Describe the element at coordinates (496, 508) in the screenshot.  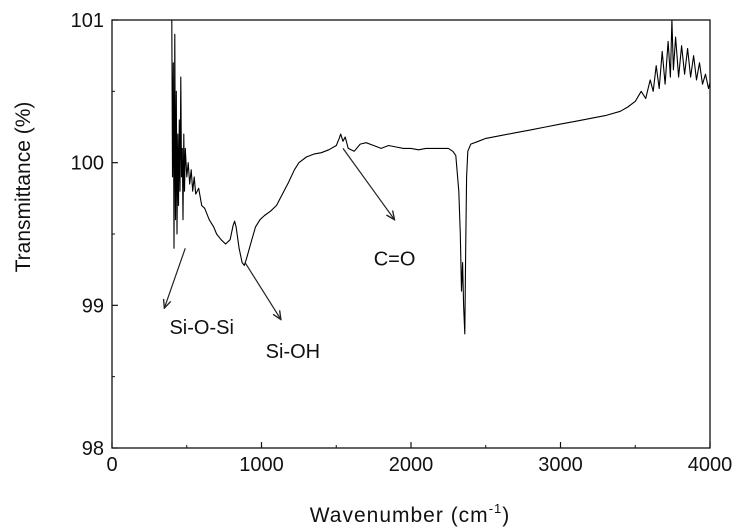
I see `x-axis-title-sup: -1` at that location.